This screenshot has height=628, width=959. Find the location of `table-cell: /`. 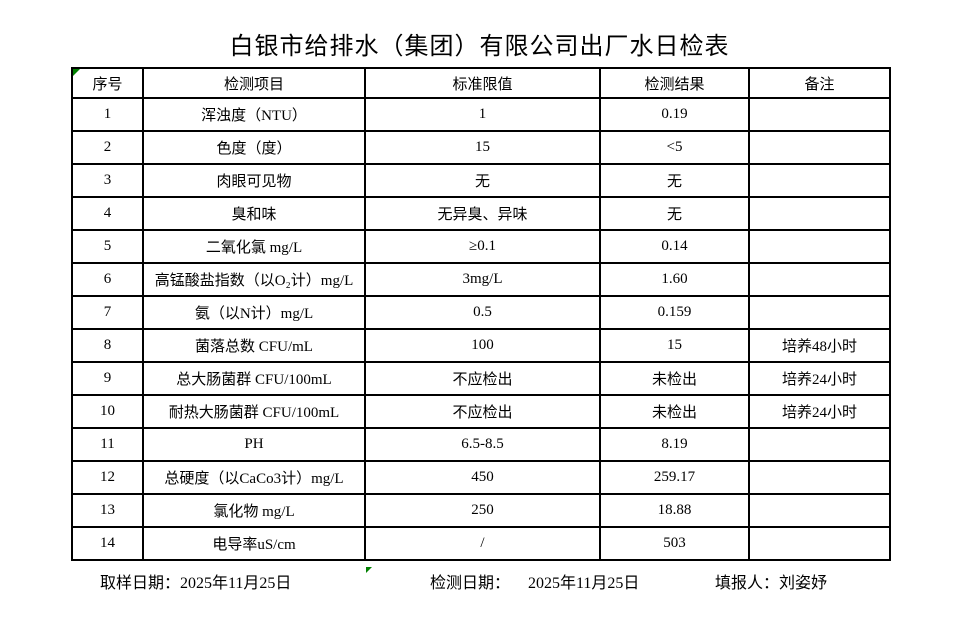

table-cell: / is located at coordinates (482, 543).